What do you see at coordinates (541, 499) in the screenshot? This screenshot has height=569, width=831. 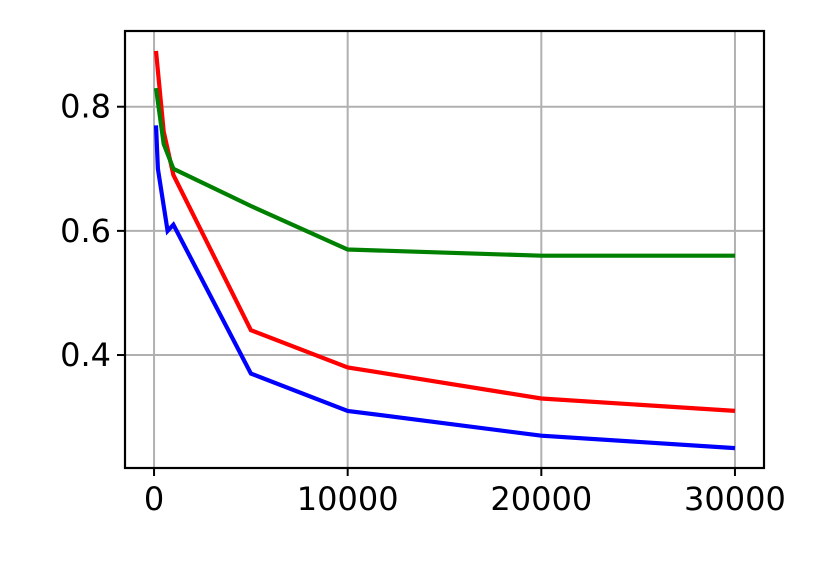 I see `x-tick-label: 20000` at bounding box center [541, 499].